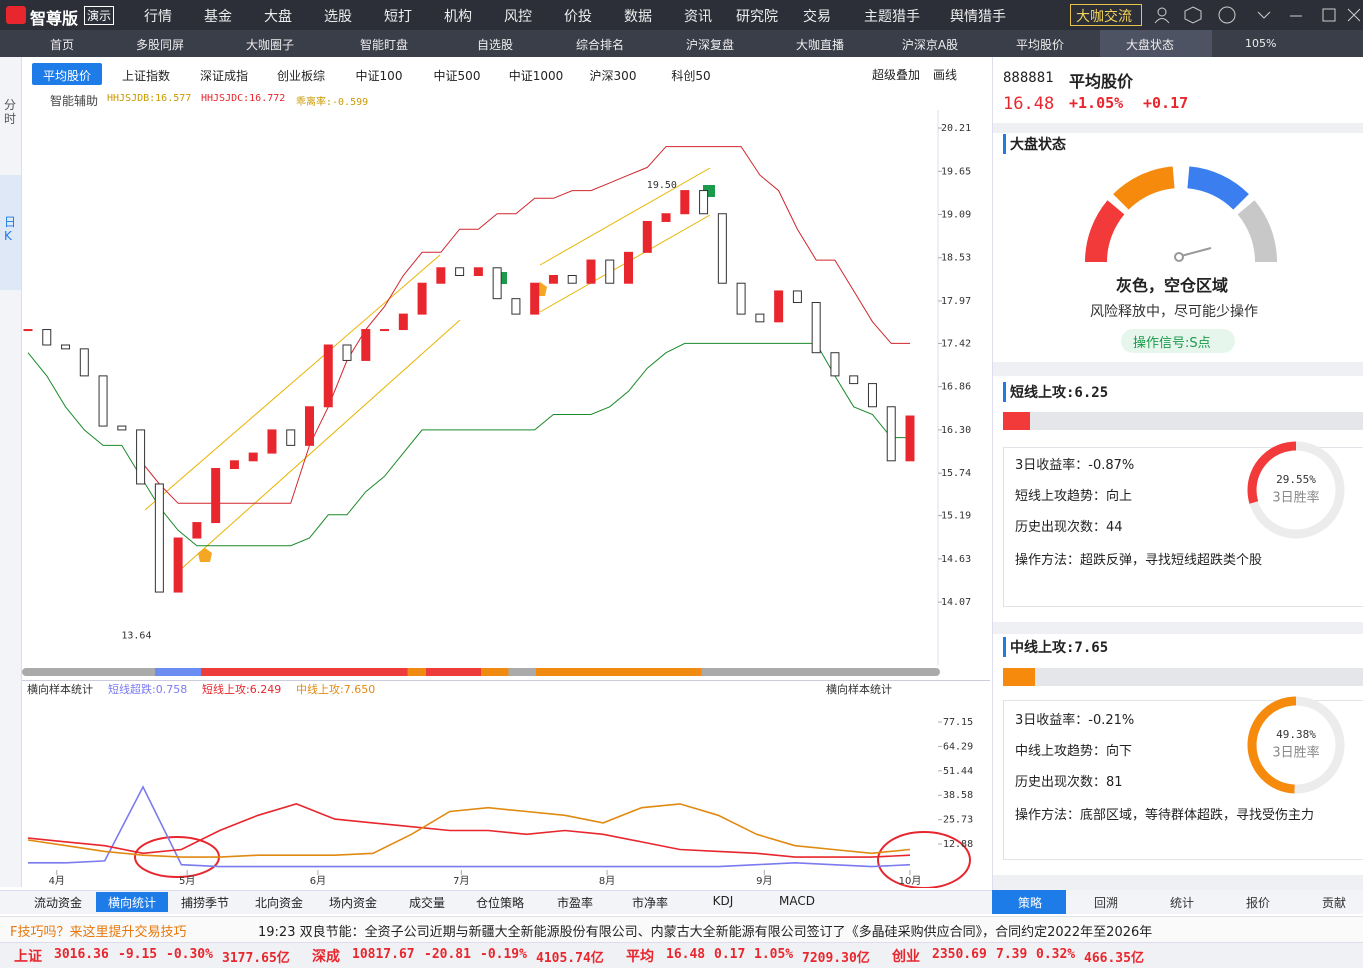 The width and height of the screenshot is (1363, 968). Describe the element at coordinates (896, 75) in the screenshot. I see `tool: 超级叠加` at that location.